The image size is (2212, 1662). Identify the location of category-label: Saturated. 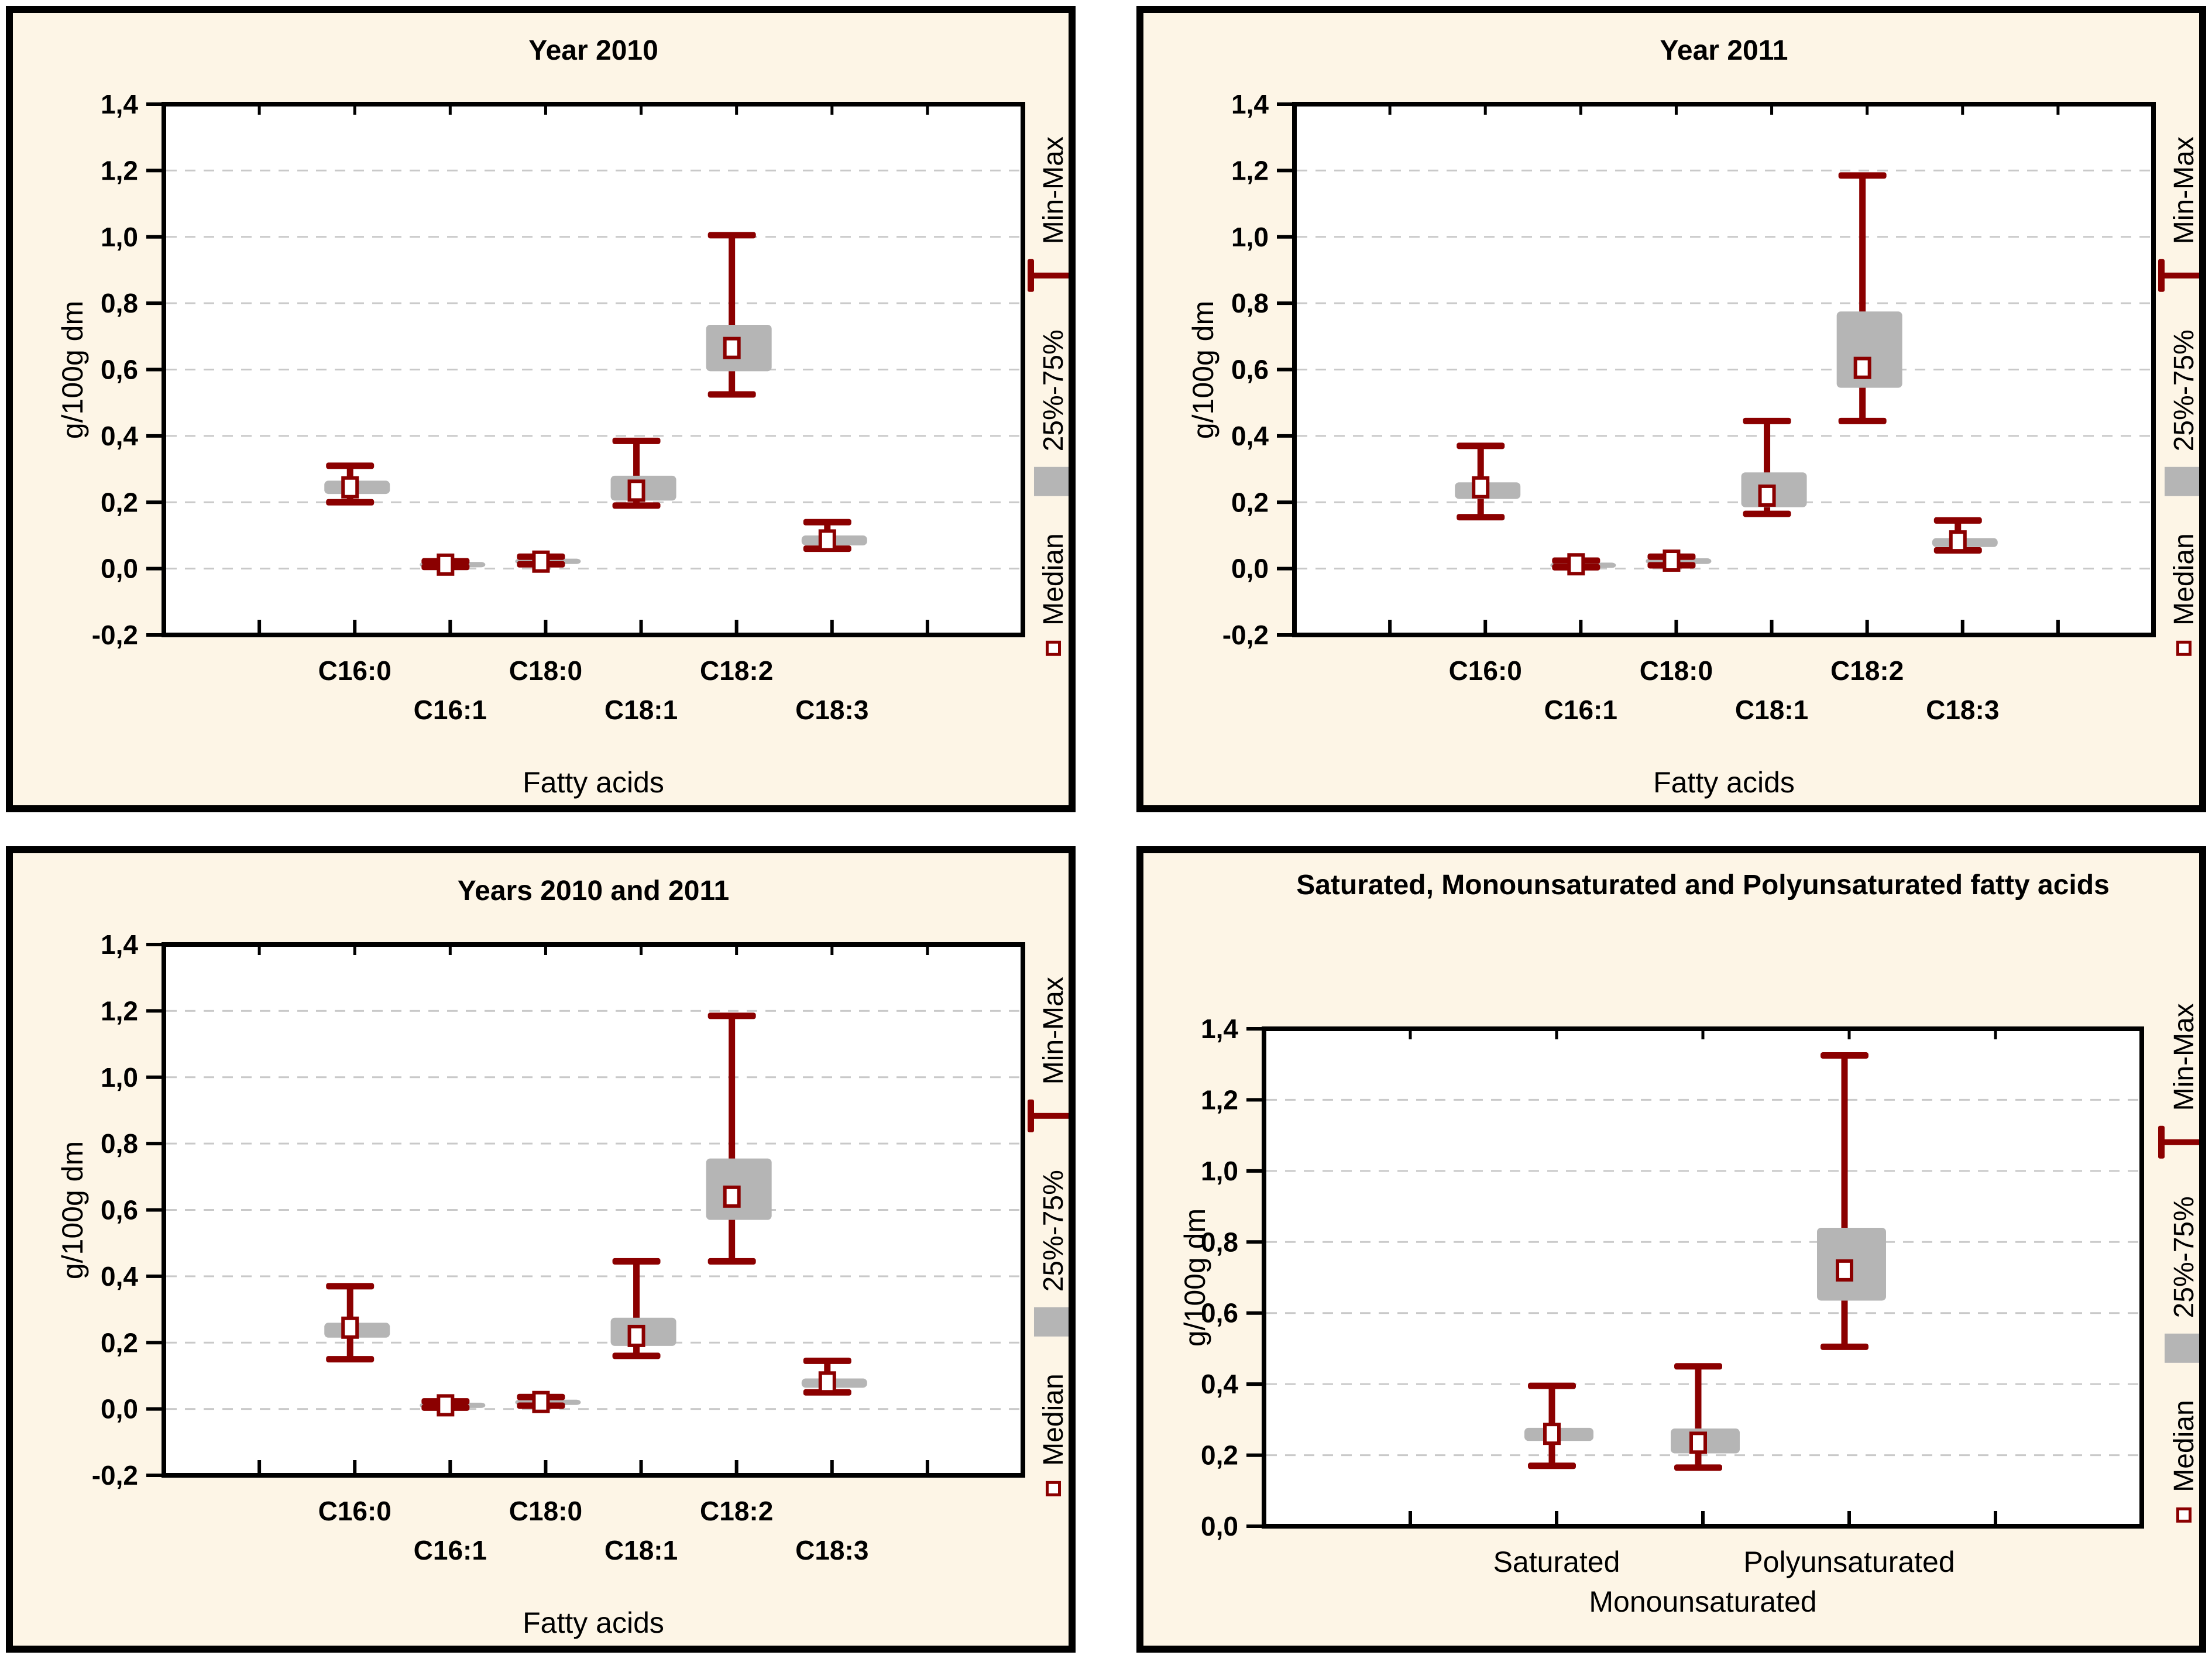
(1556, 1562).